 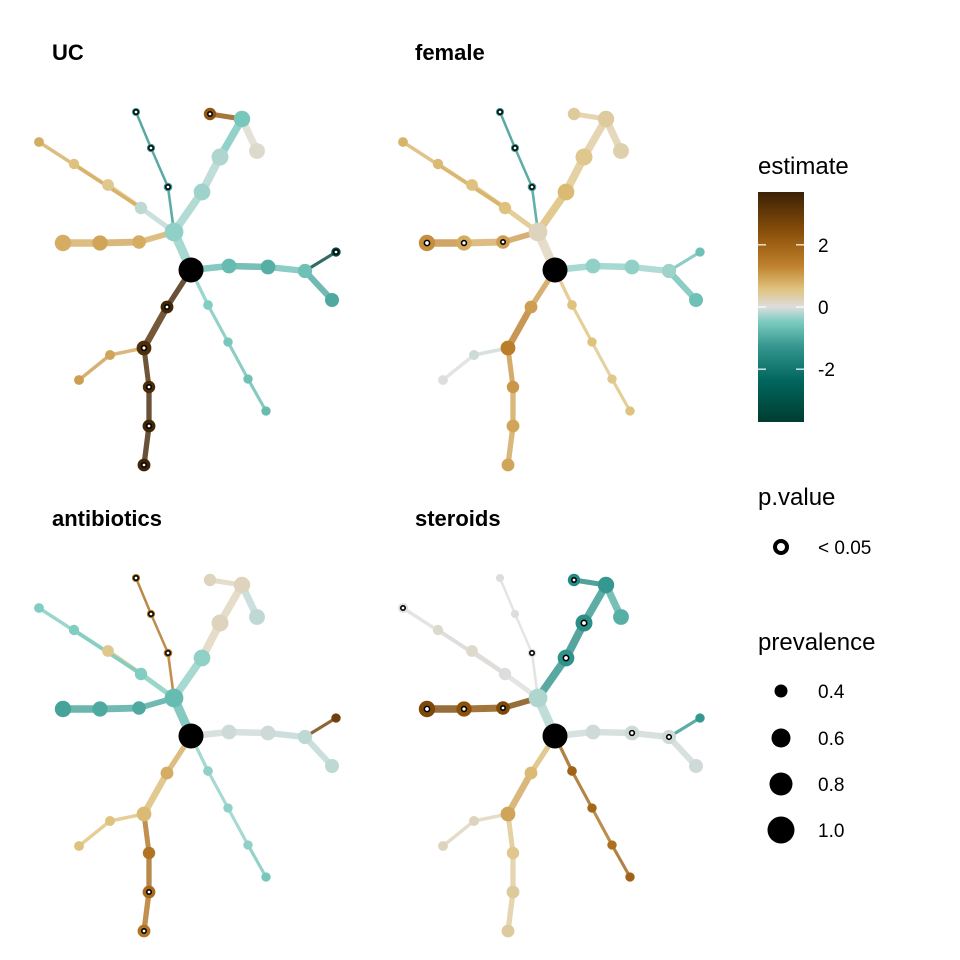 I want to click on prevalence-legend: prevalence 0.4 0.6 0.8 1.0, so click(x=816, y=736).